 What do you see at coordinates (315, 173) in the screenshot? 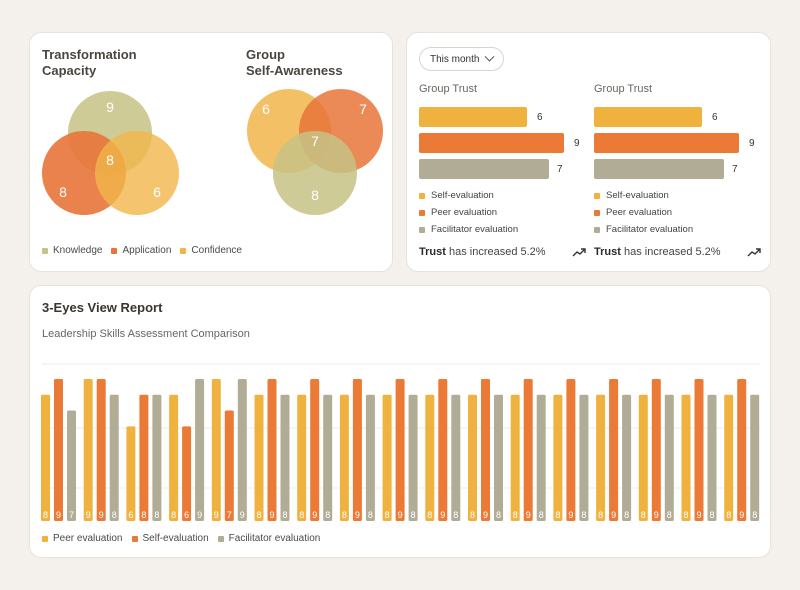
I see `venn2-bottom-circle` at bounding box center [315, 173].